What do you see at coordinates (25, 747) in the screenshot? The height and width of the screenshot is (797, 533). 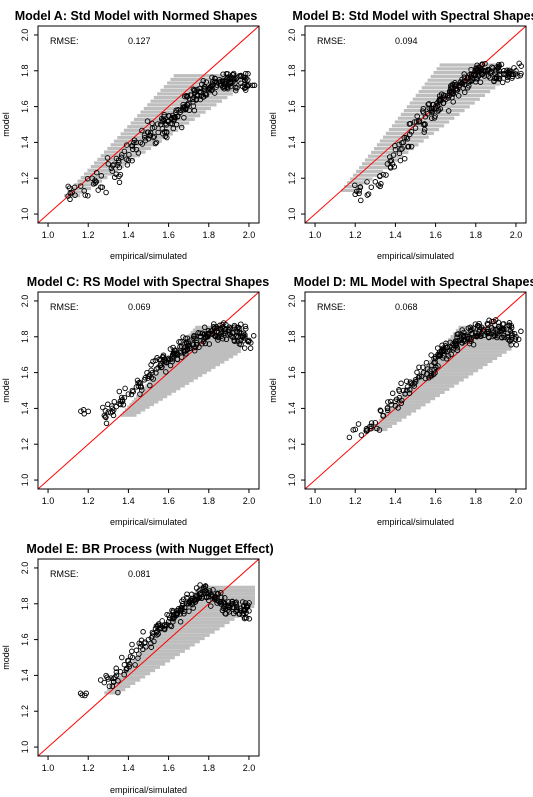 I see `y-tick-label: 1.0` at bounding box center [25, 747].